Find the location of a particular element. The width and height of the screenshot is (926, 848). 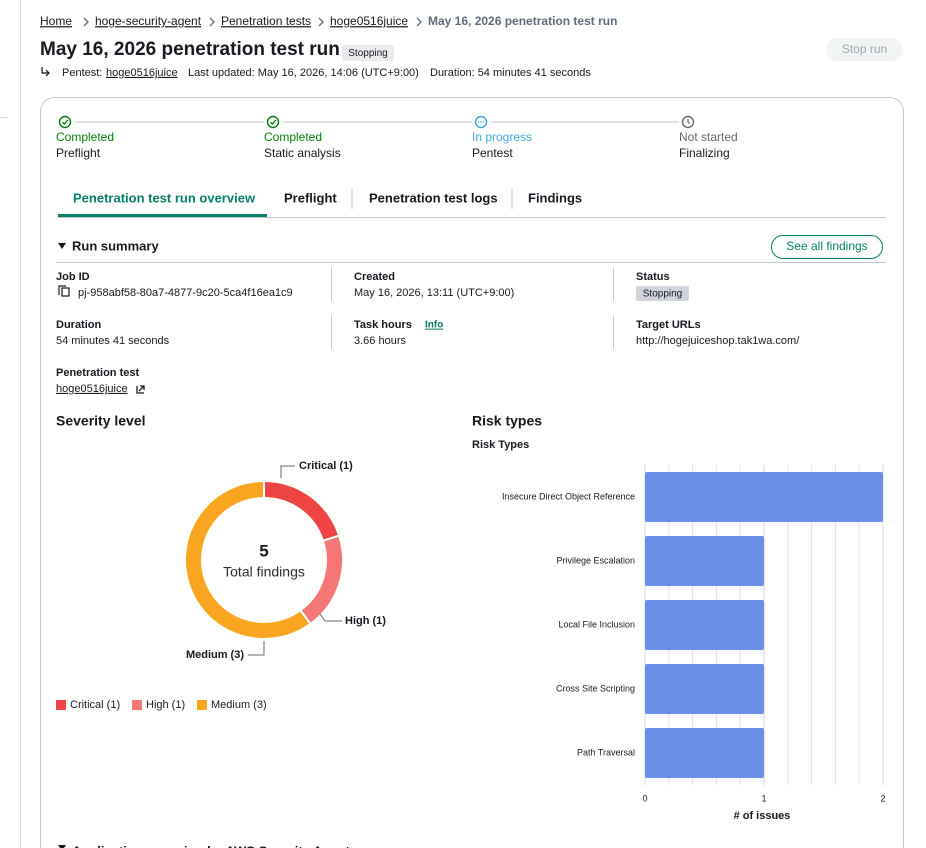

field-value: pj-958abf58-80a7-4877-9c20-5ca4f16ea1c9 is located at coordinates (185, 293).